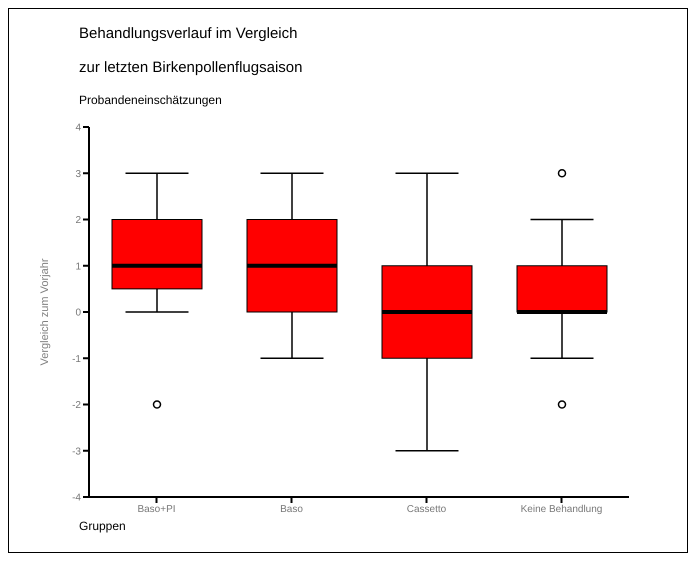  I want to click on x-tick-label: Baso, so click(292, 510).